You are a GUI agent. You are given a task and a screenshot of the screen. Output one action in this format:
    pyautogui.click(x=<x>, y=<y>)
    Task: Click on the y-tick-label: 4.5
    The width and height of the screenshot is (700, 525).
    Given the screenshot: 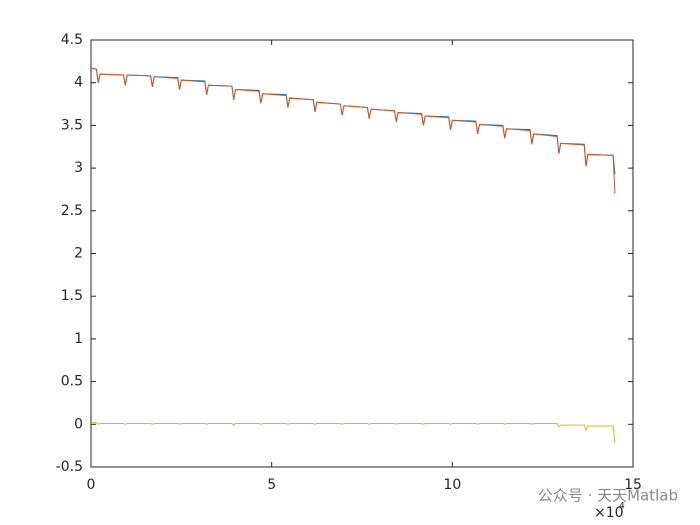 What is the action you would take?
    pyautogui.click(x=72, y=40)
    